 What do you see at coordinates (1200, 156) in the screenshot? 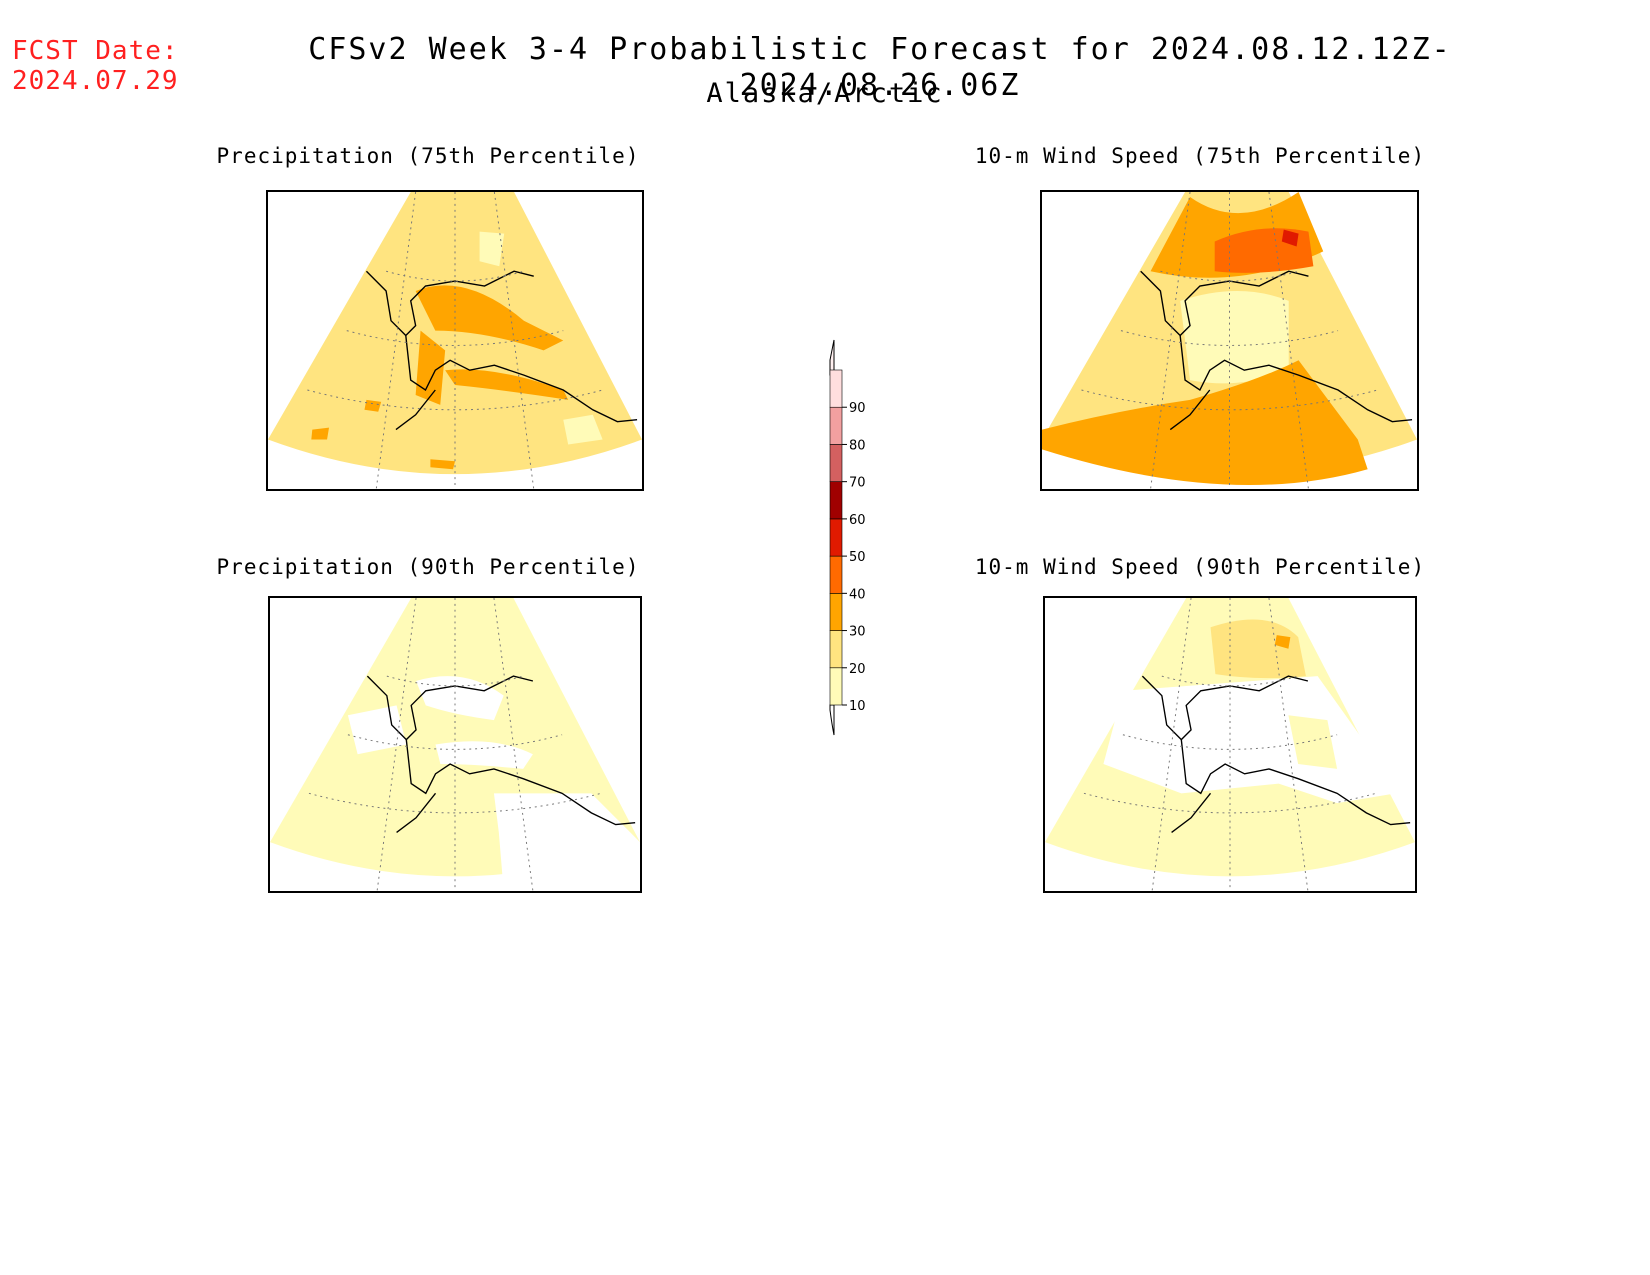
I see `panel-title-wind-75: 10-m Wind Speed (75th Percentile)` at bounding box center [1200, 156].